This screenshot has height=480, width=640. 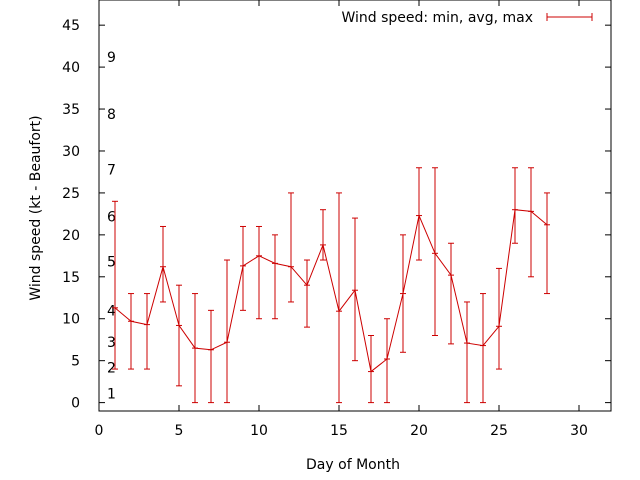 I want to click on y-tick-label: 40, so click(x=71, y=68).